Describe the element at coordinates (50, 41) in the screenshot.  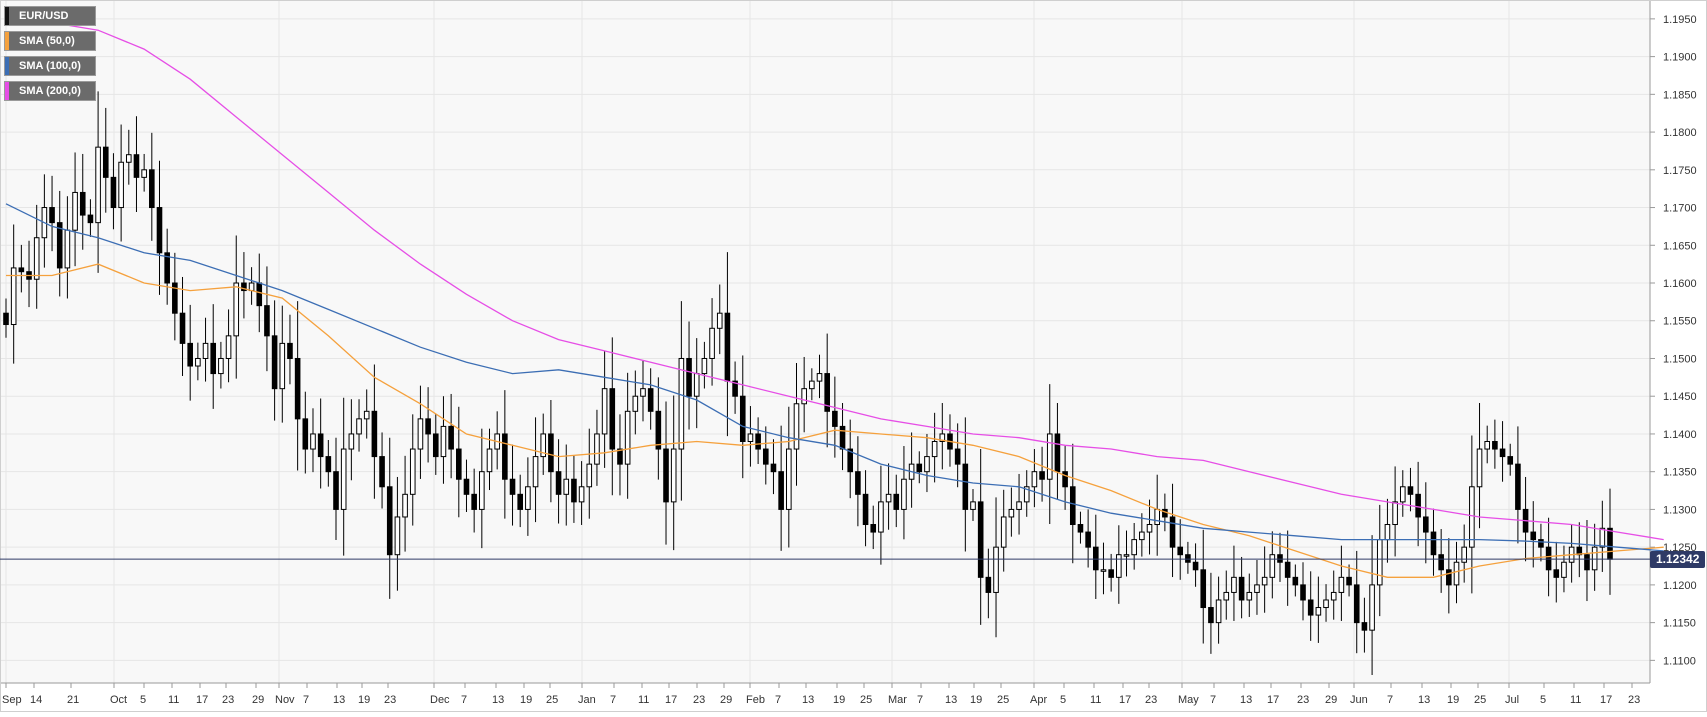
I see `legend-item-sma50: SMA (50,0)` at that location.